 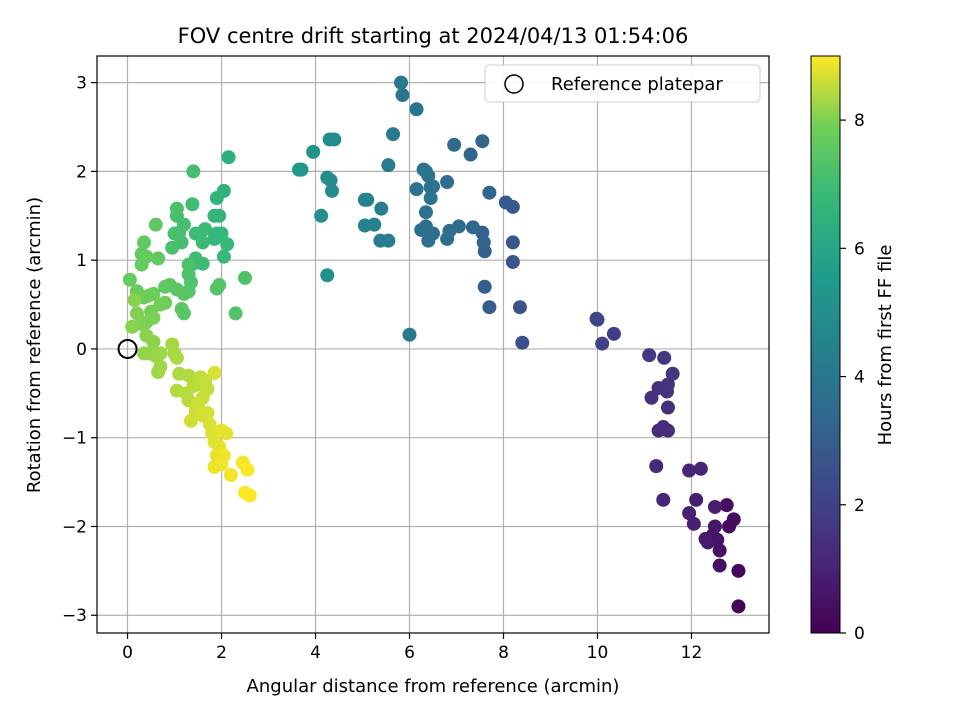 What do you see at coordinates (412, 648) in the screenshot?
I see `x-axis-ticks: 0 2 4 6 8 10 12` at bounding box center [412, 648].